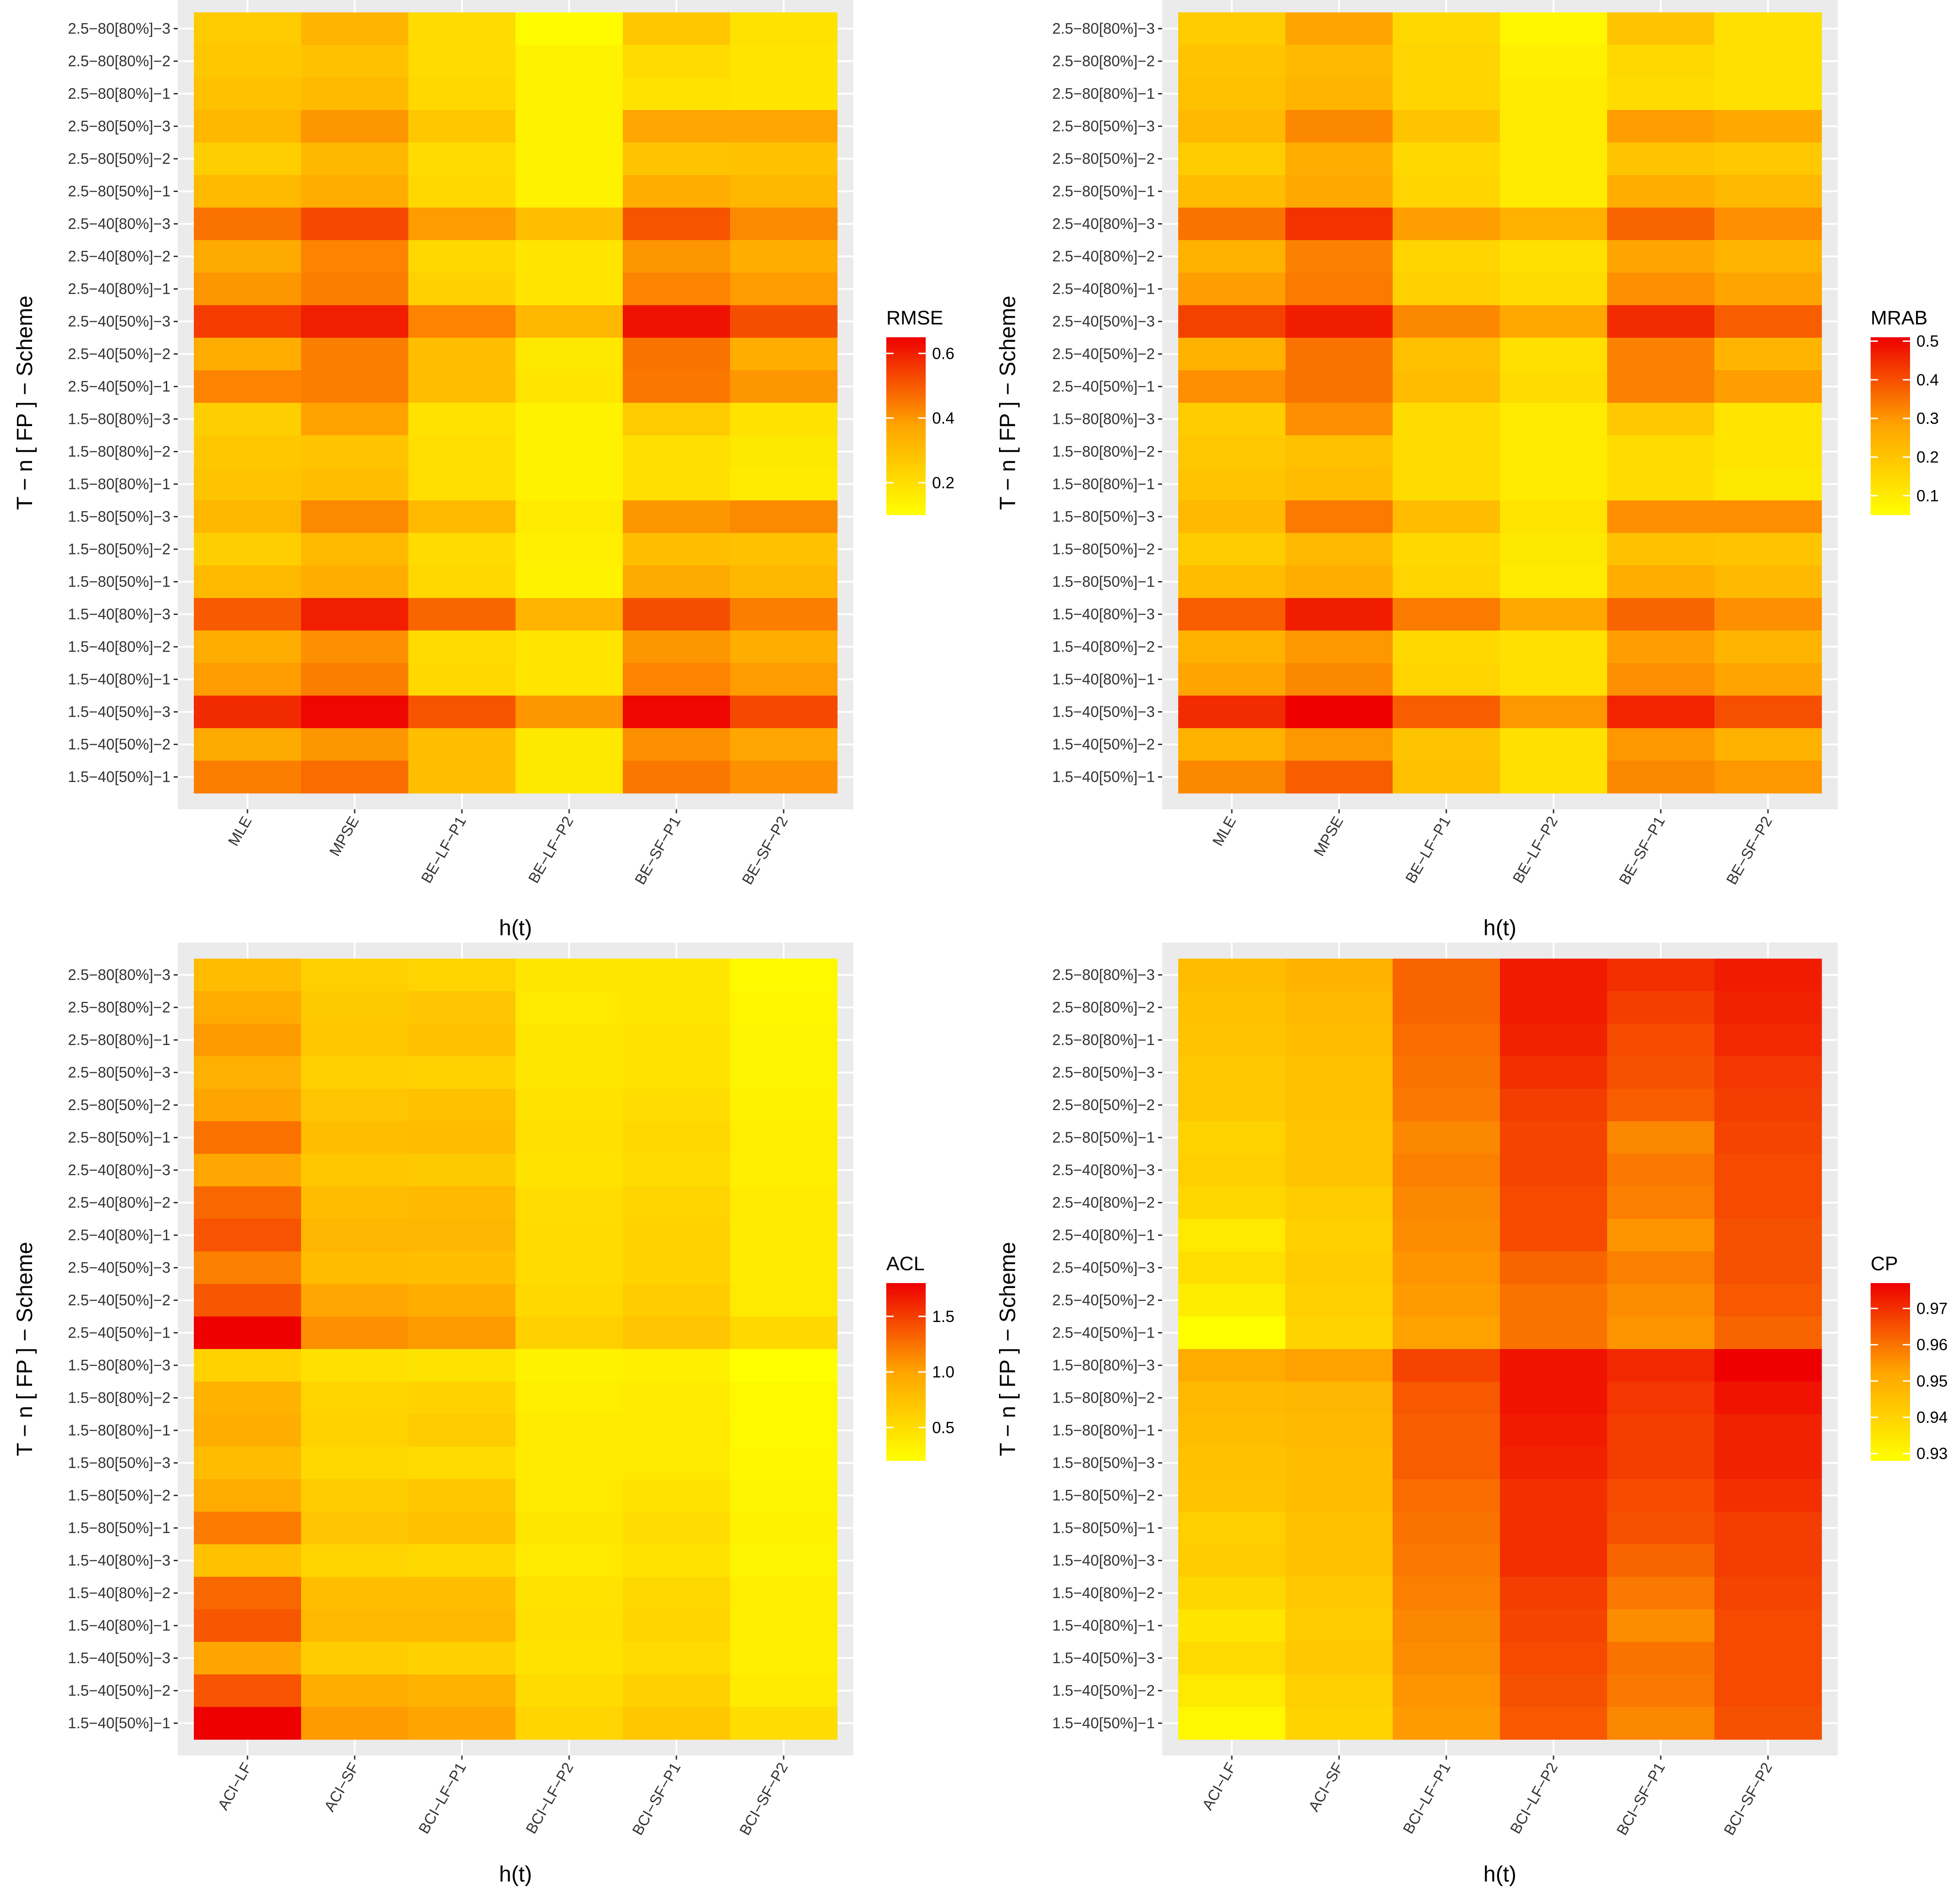 The image size is (1960, 1898). What do you see at coordinates (1661, 976) in the screenshot?
I see `heatmap-cell: 2.5−80[80%]−3 / BCI−SF−P1: 0.97` at bounding box center [1661, 976].